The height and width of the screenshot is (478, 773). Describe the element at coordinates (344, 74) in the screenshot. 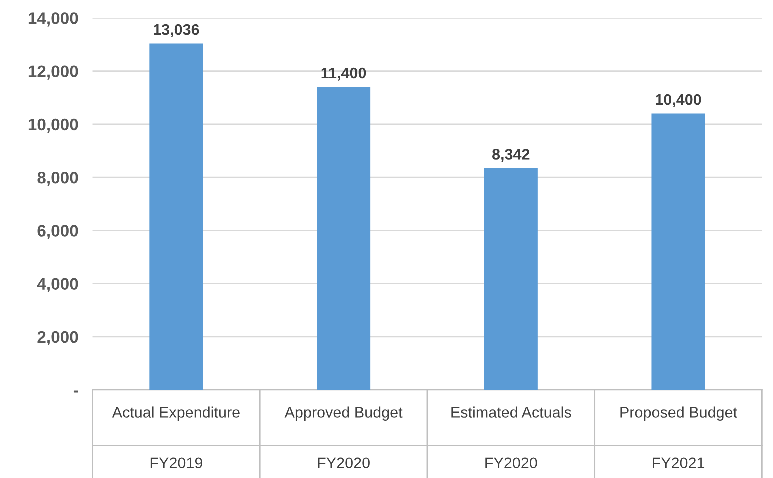

I see `data-label: 11,400` at that location.